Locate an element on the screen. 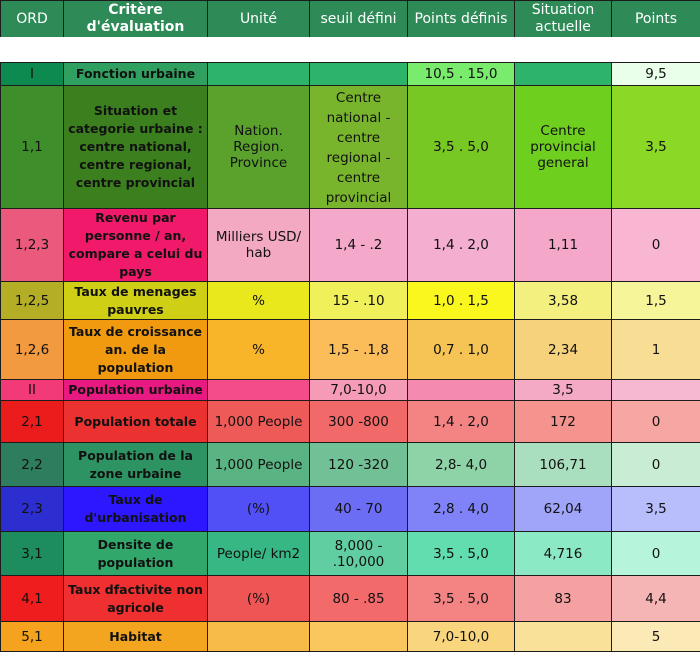 Image resolution: width=700 pixels, height=652 pixels. points-definis-cell: 1,4 . 2,0 is located at coordinates (461, 245).